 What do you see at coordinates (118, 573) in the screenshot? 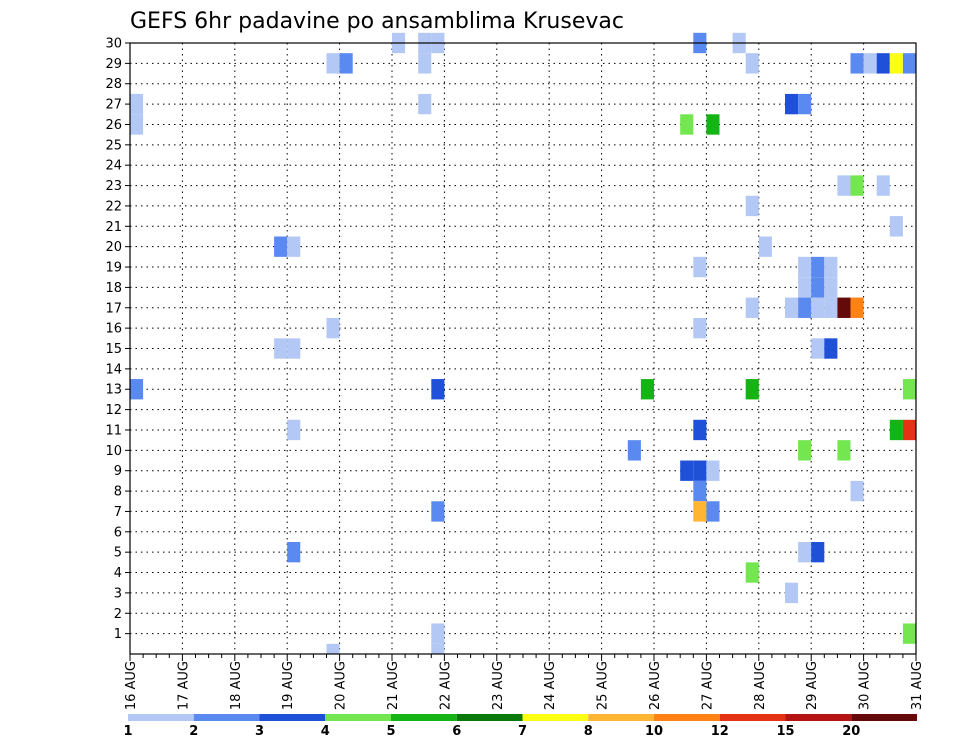
I see `y-tick-label: 4` at bounding box center [118, 573].